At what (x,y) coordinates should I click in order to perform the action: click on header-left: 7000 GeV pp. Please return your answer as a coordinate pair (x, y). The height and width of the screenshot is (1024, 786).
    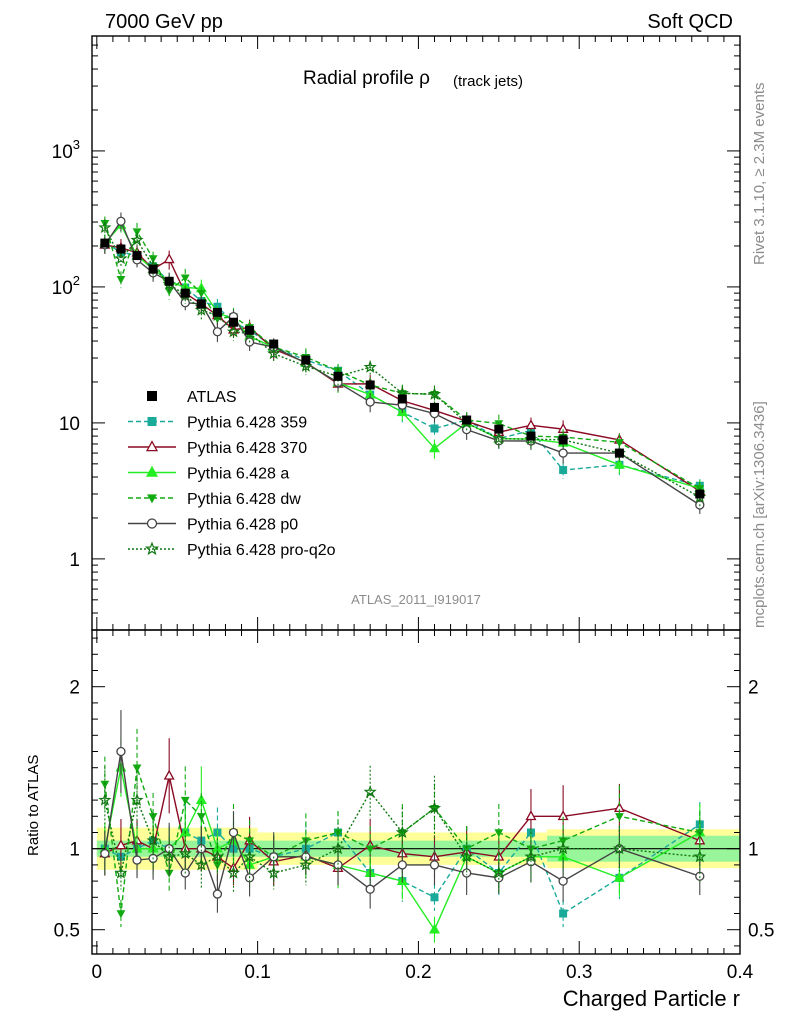
    Looking at the image, I should click on (164, 22).